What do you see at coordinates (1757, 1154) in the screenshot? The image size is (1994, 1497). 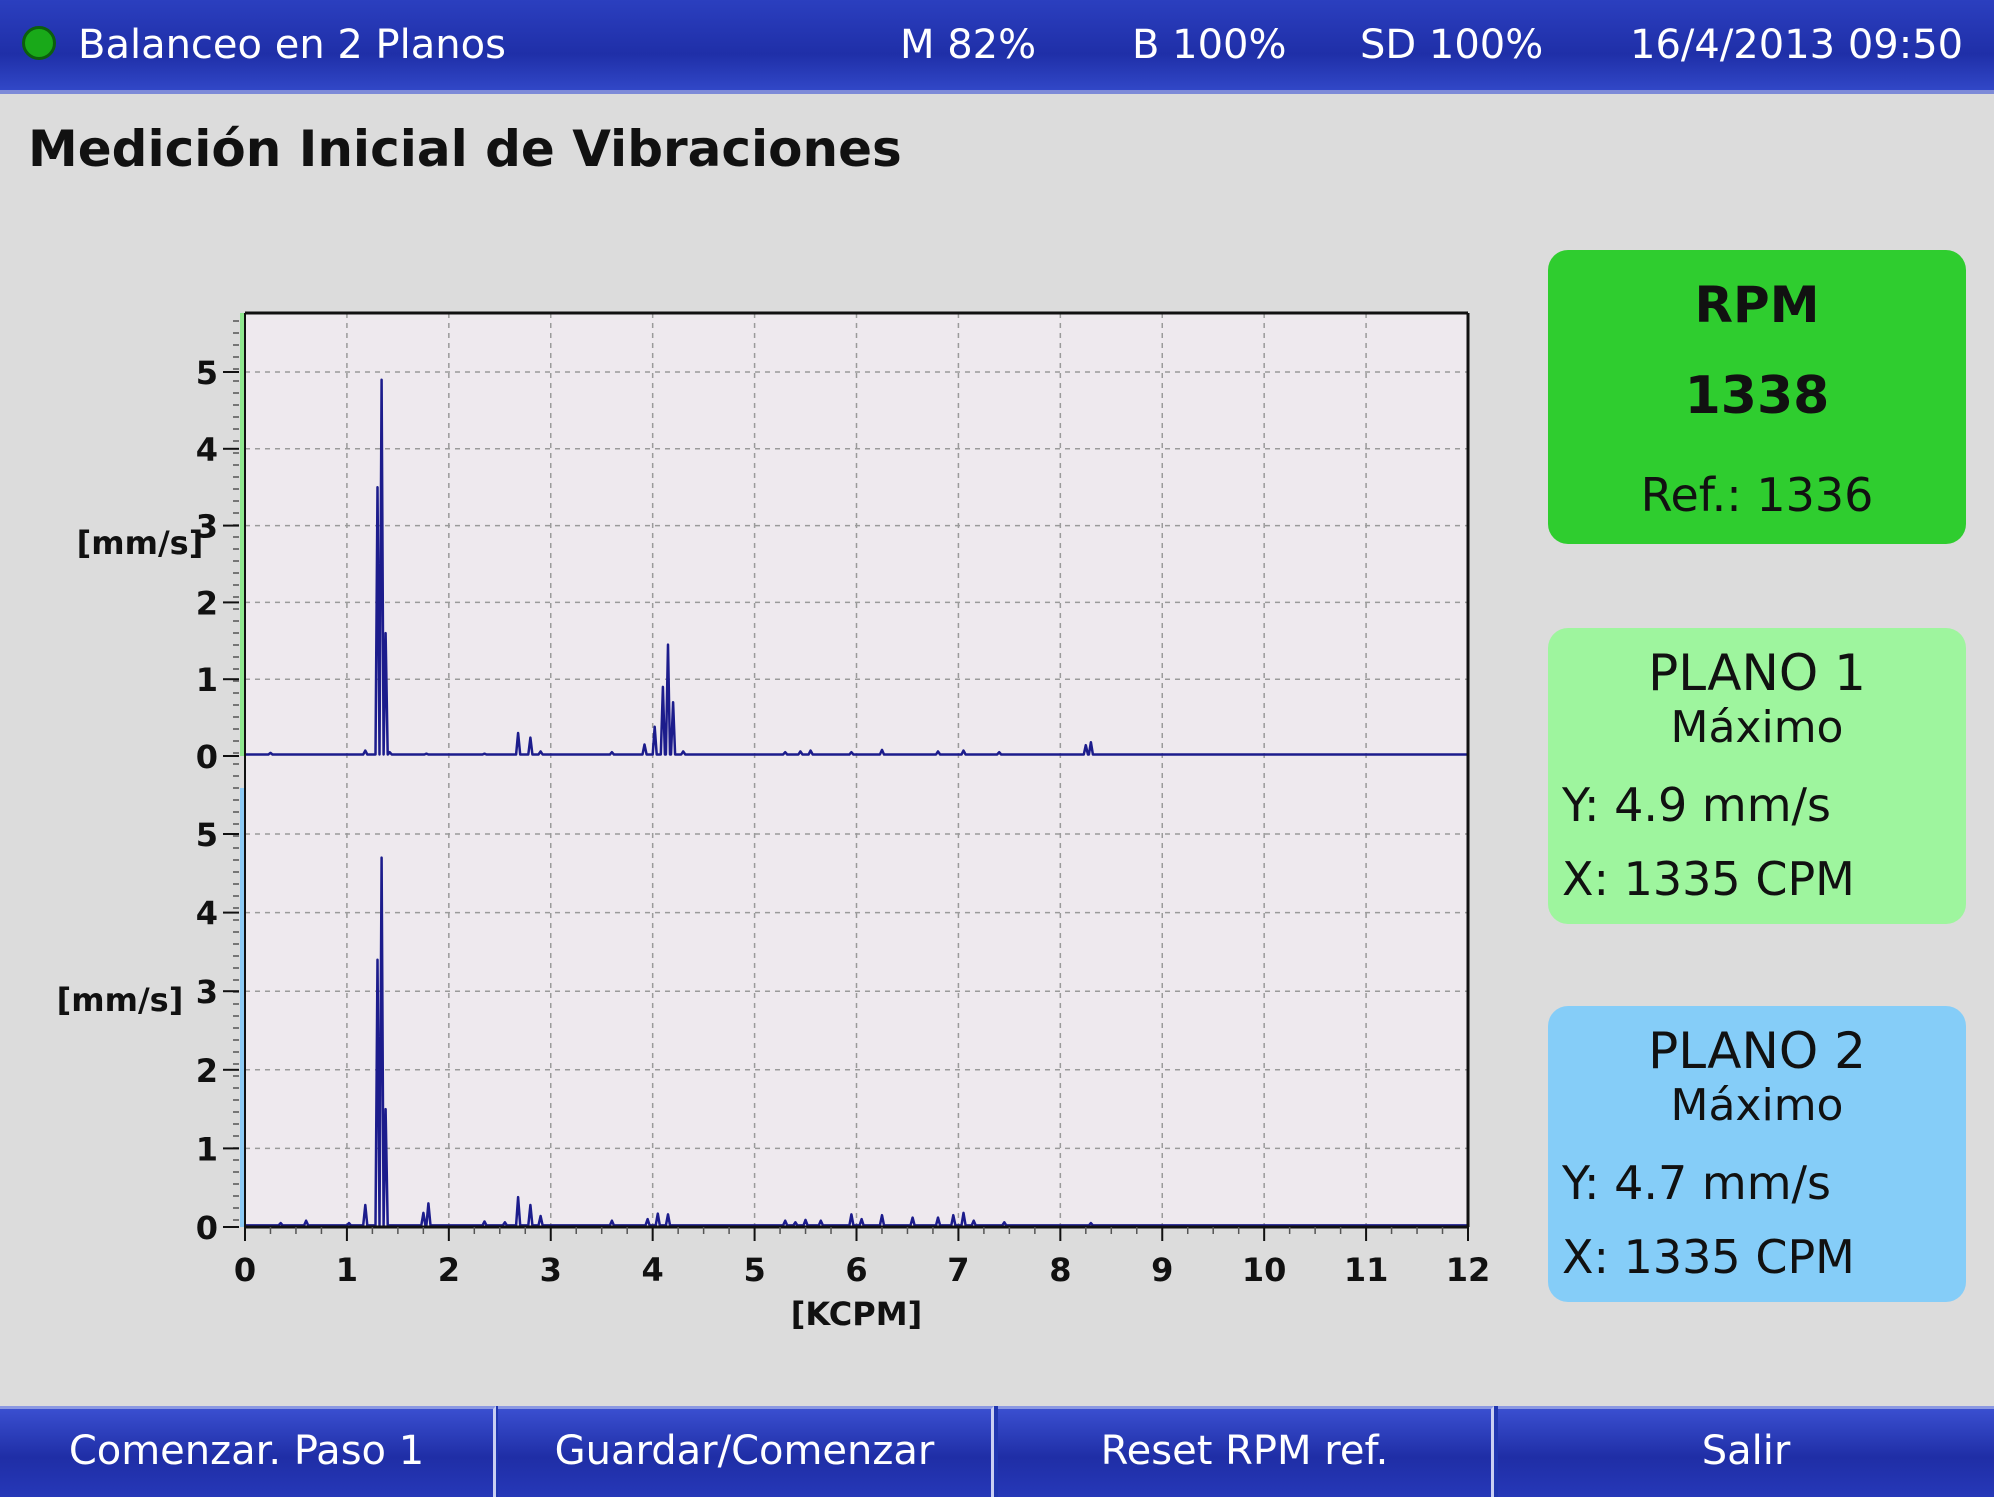 I see `plane-2-panel: PLANO 2 Máximo Y: 4.7 mm/s X: 1335 CPM` at bounding box center [1757, 1154].